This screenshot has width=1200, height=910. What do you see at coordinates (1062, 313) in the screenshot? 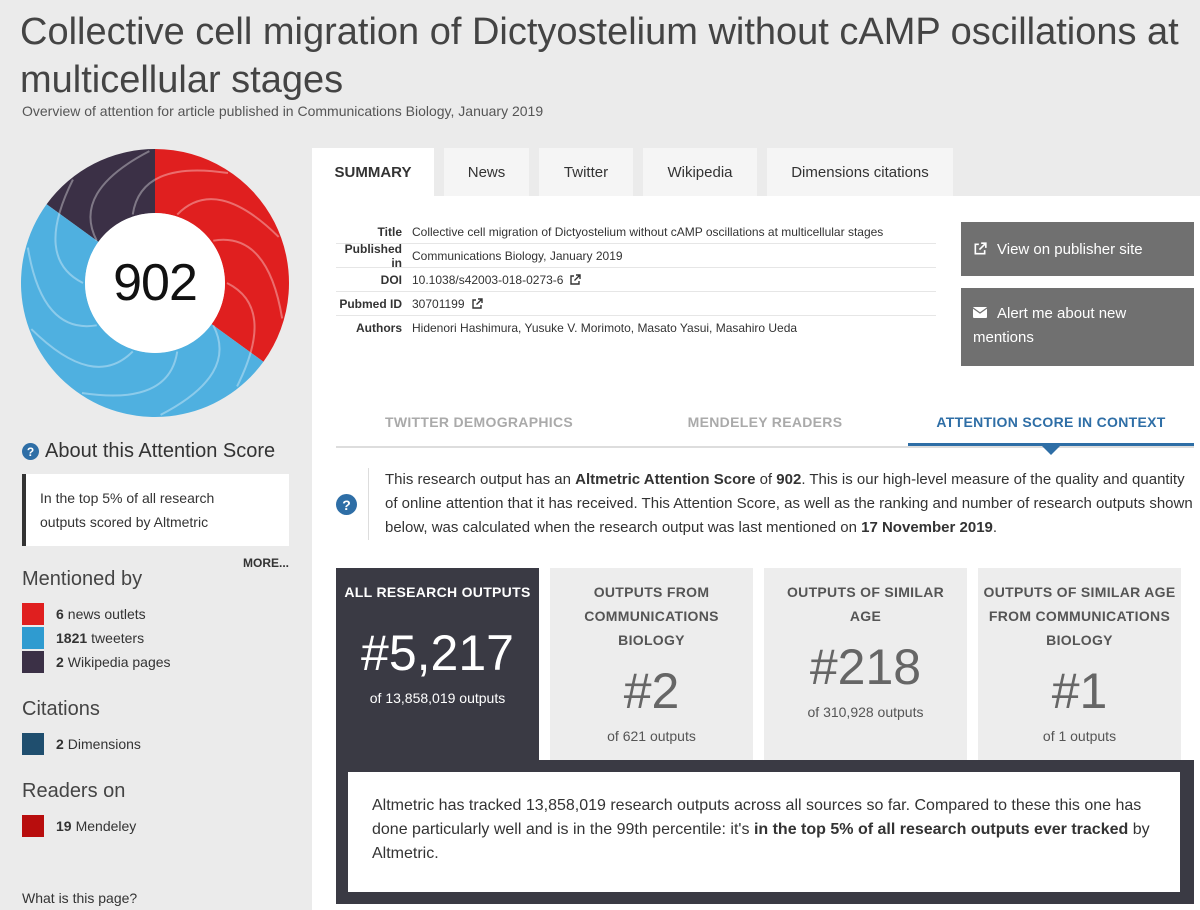
I see `alert-label-line: Alert me about new` at bounding box center [1062, 313].